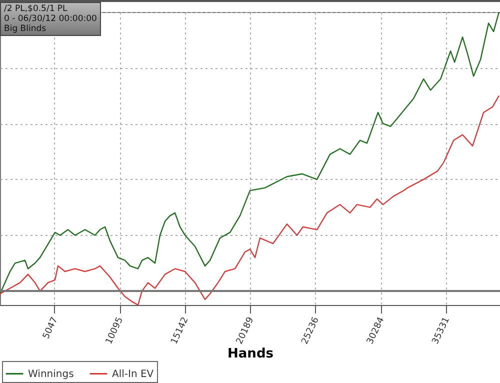 The height and width of the screenshot is (383, 500). Describe the element at coordinates (50, 19) in the screenshot. I see `annotation: 0 - 06/30/12 00:00:00` at that location.